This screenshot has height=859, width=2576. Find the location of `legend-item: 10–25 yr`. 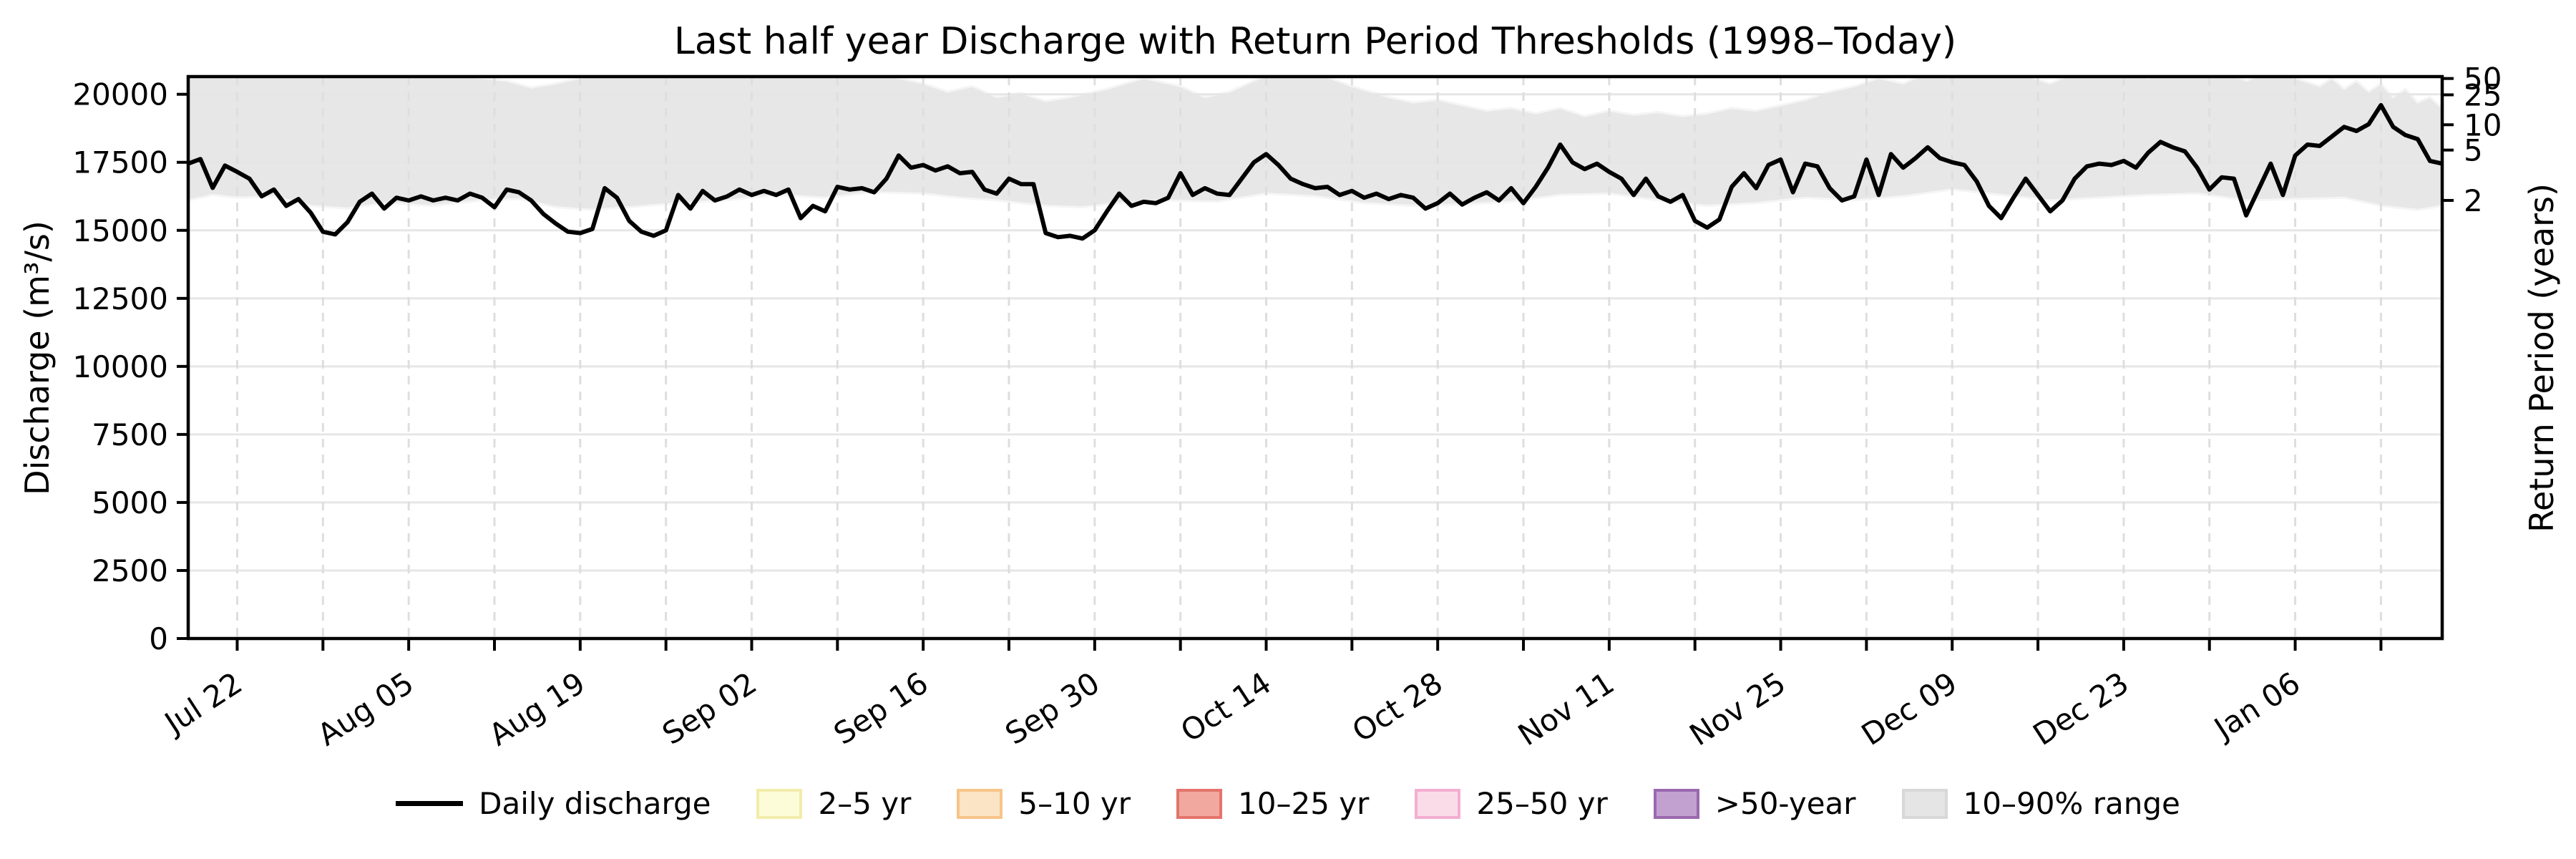

legend-item: 10–25 yr is located at coordinates (1272, 803).